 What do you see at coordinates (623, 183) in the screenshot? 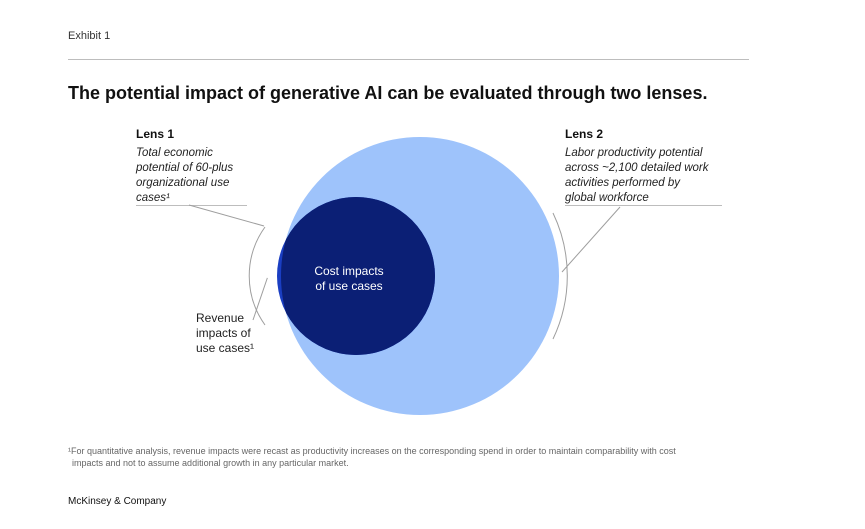
I see `lens2-line: activities performed by` at bounding box center [623, 183].